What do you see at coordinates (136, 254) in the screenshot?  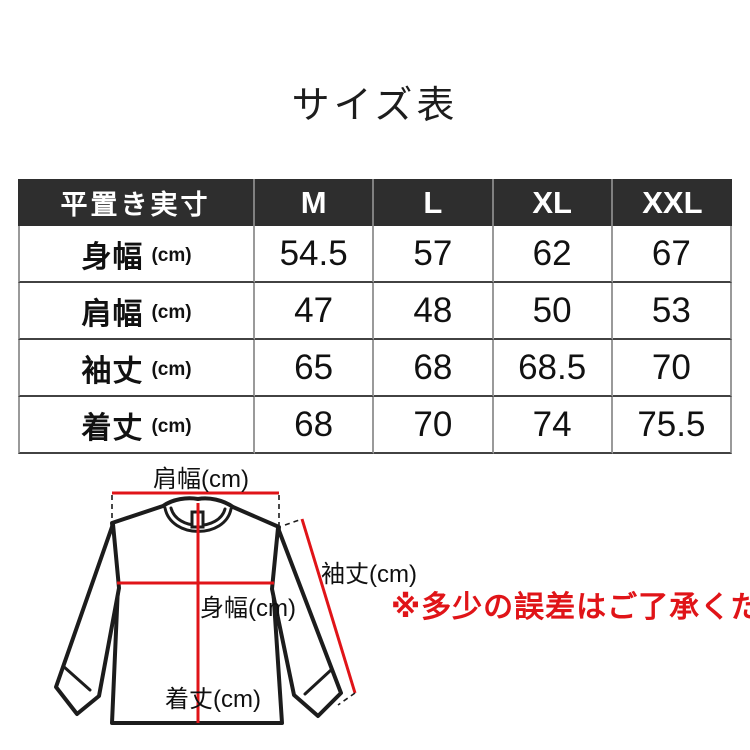 I see `row-label-body-width: 身幅 (cm)` at bounding box center [136, 254].